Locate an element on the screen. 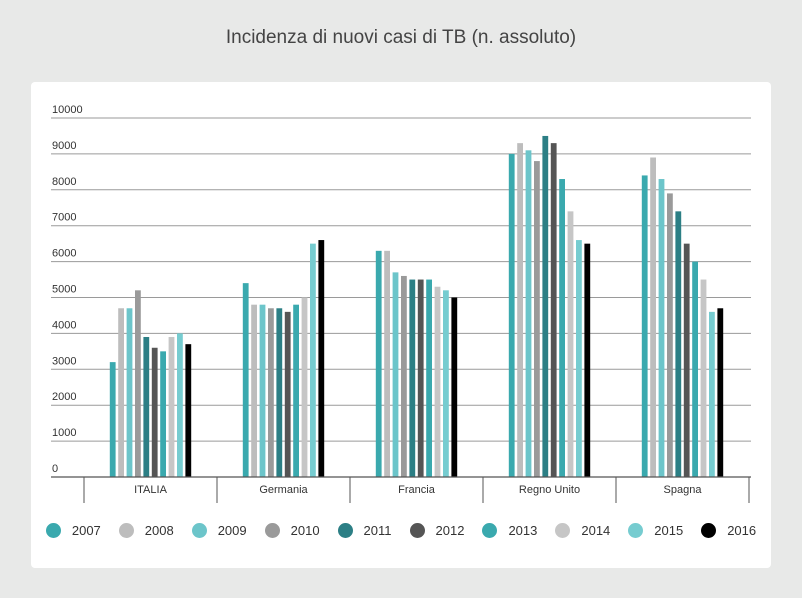 The image size is (802, 598). legend-item: 2008 is located at coordinates (146, 530).